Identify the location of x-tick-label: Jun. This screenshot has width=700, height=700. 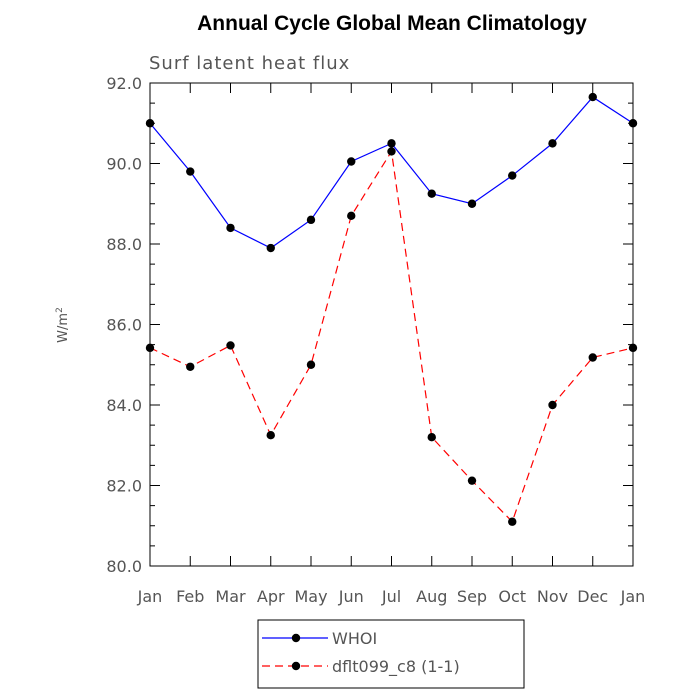
(351, 596).